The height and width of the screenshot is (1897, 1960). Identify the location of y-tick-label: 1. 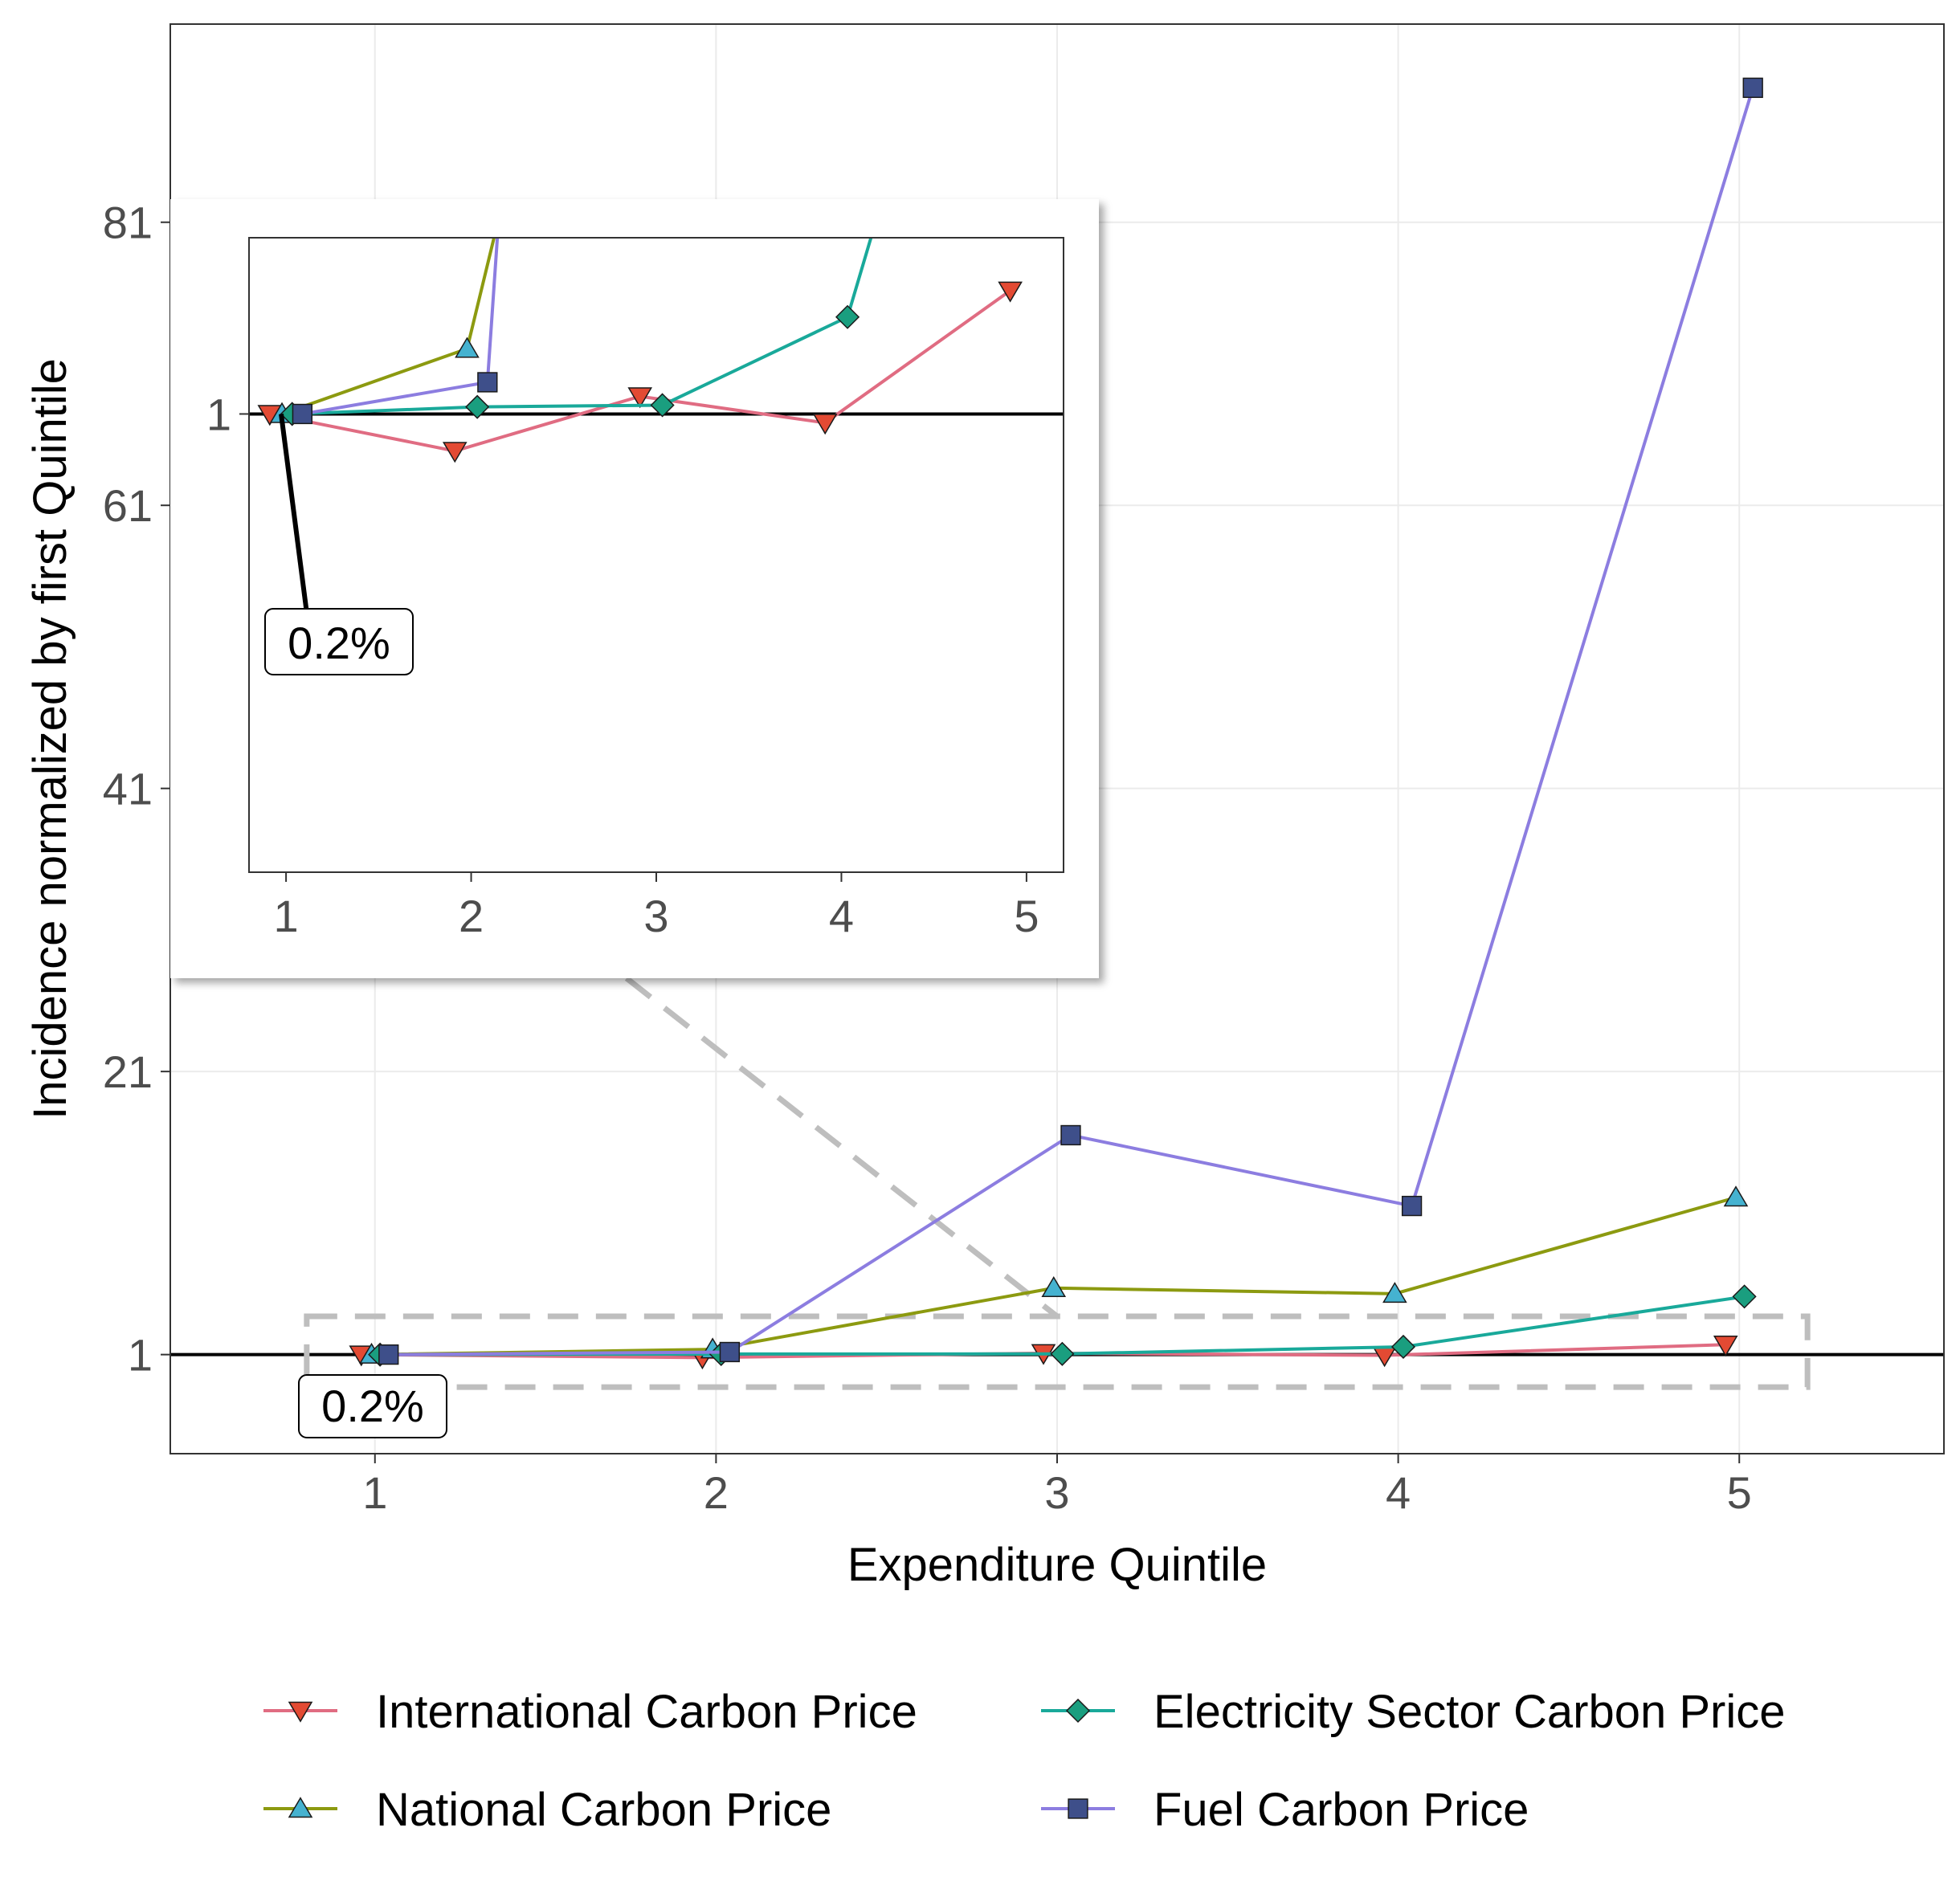
(141, 1355).